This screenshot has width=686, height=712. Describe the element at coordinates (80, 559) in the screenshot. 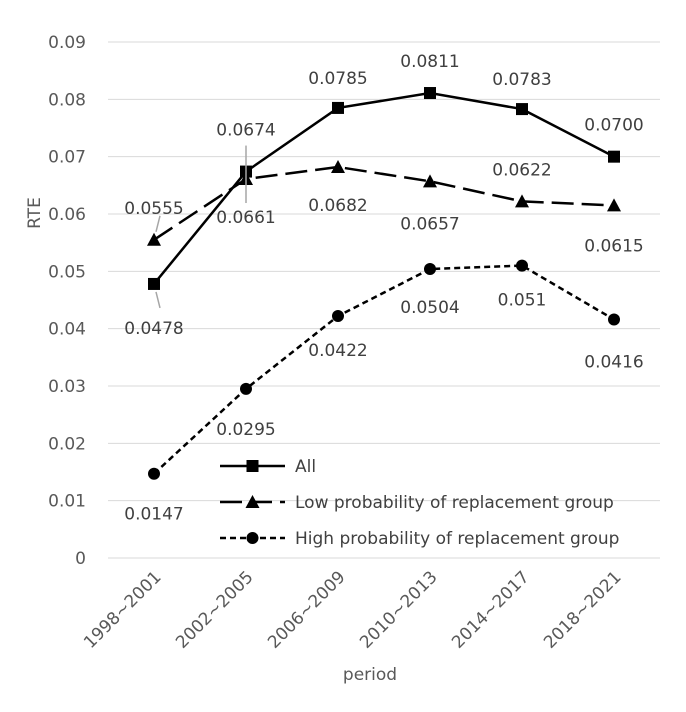

I see `y-tick-label: 0` at that location.